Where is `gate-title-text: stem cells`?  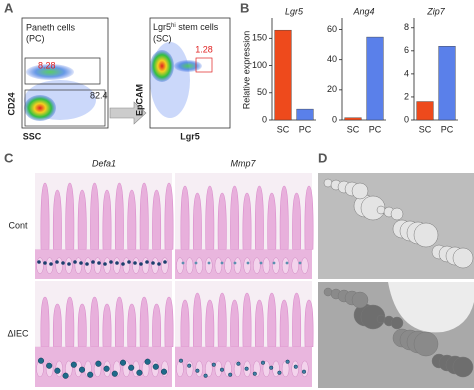 gate-title-text: stem cells is located at coordinates (197, 27).